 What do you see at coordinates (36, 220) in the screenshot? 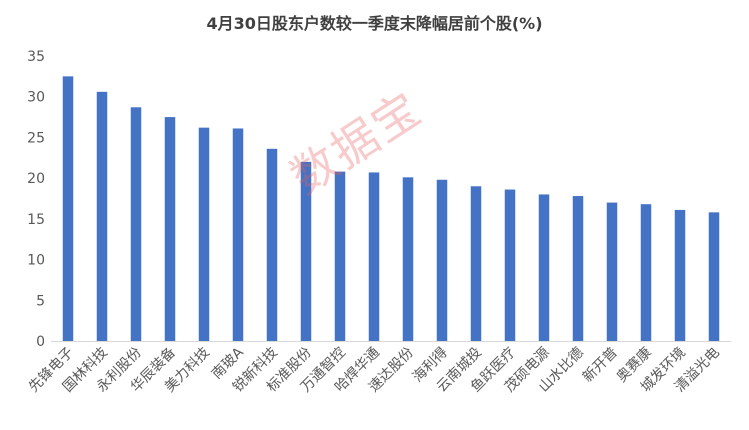
I see `y-tick-label: 15` at bounding box center [36, 220].